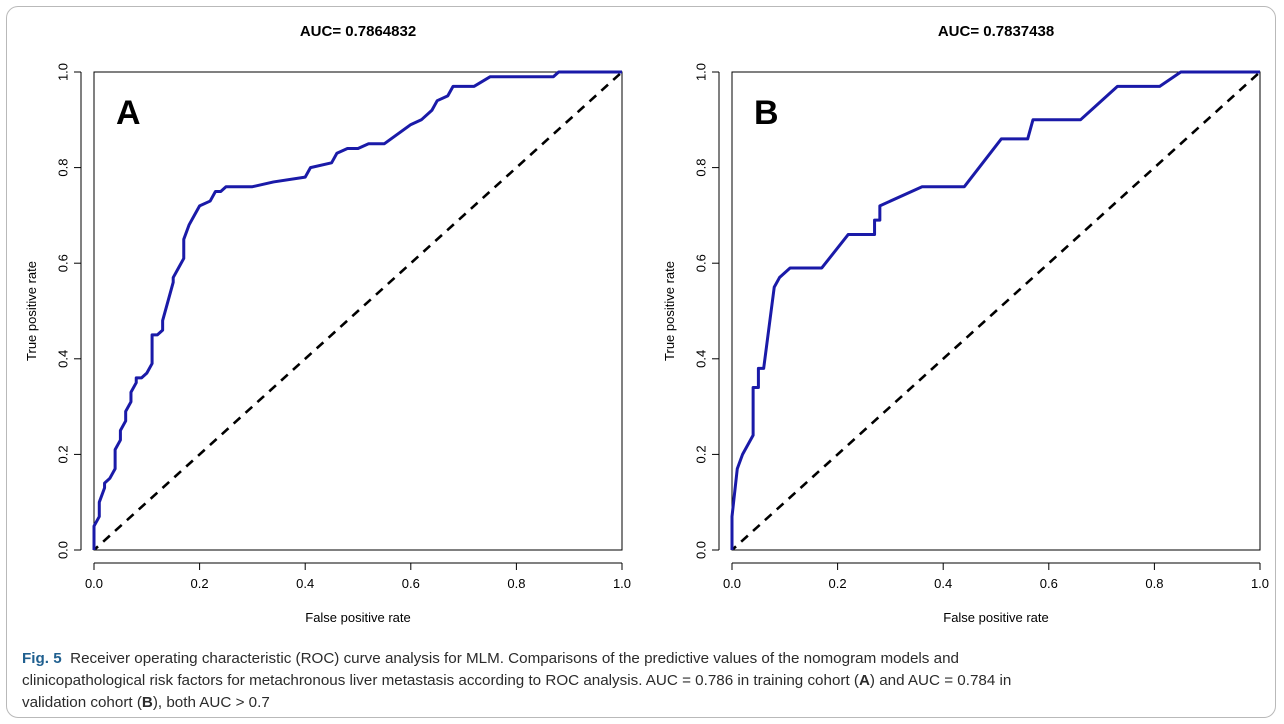 Image resolution: width=1284 pixels, height=724 pixels. I want to click on panel-label: B, so click(766, 113).